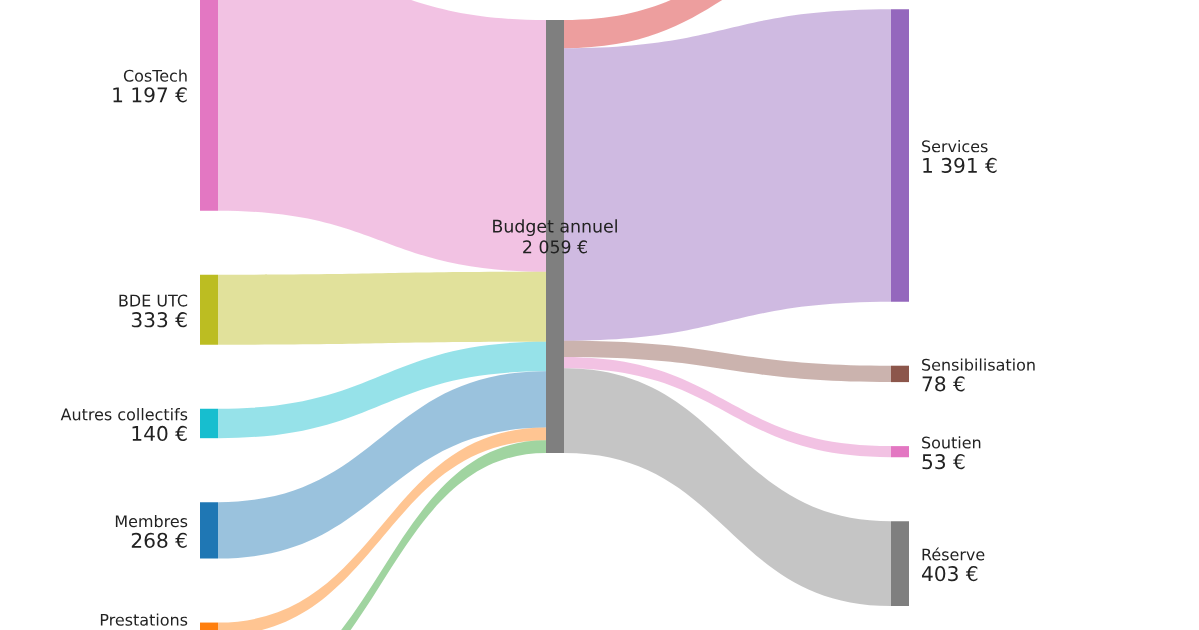 The height and width of the screenshot is (630, 1199). What do you see at coordinates (151, 521) in the screenshot?
I see `category-label: Membres` at bounding box center [151, 521].